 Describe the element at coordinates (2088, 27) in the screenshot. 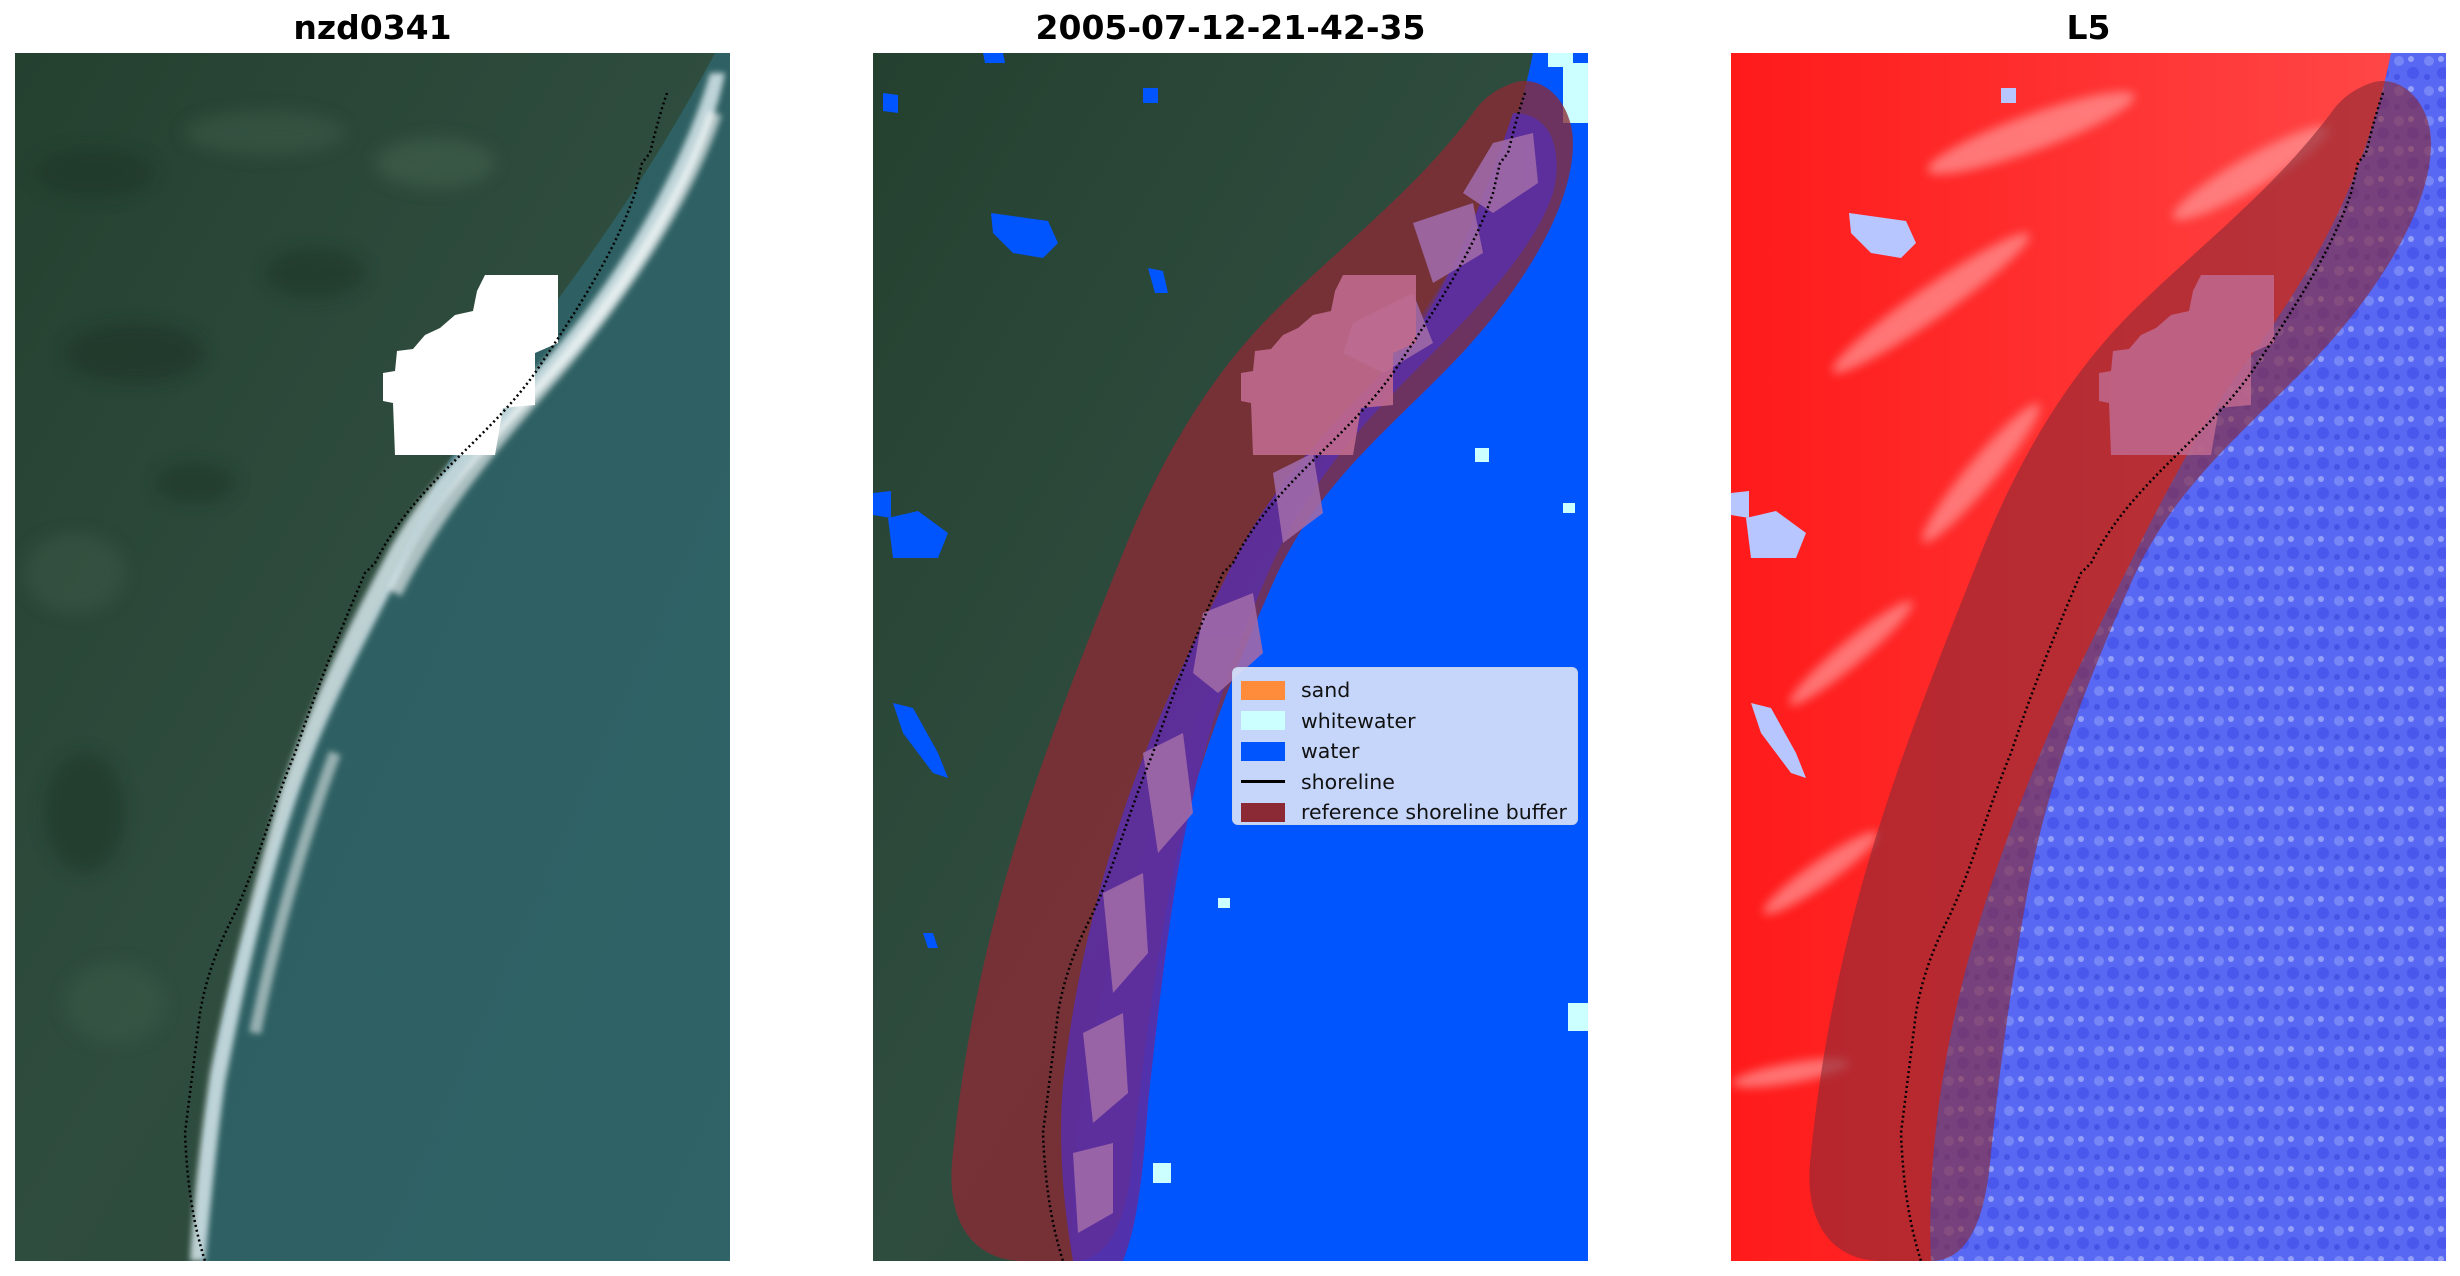

I see `panel-title-index: L5` at that location.